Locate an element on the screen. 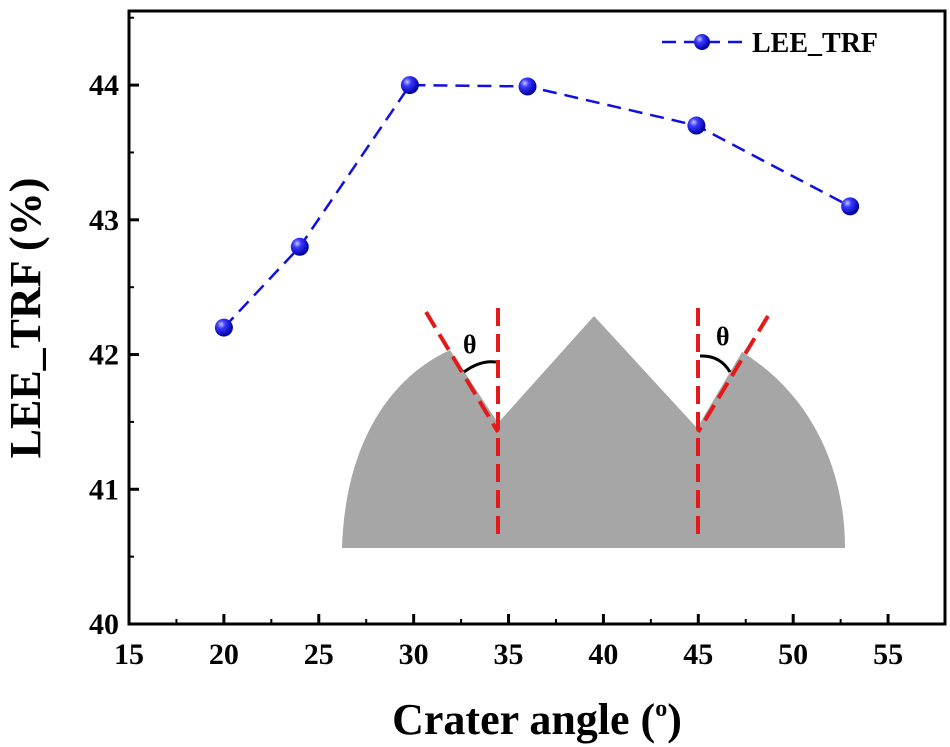  y-tick-label: 41 is located at coordinates (104, 489).